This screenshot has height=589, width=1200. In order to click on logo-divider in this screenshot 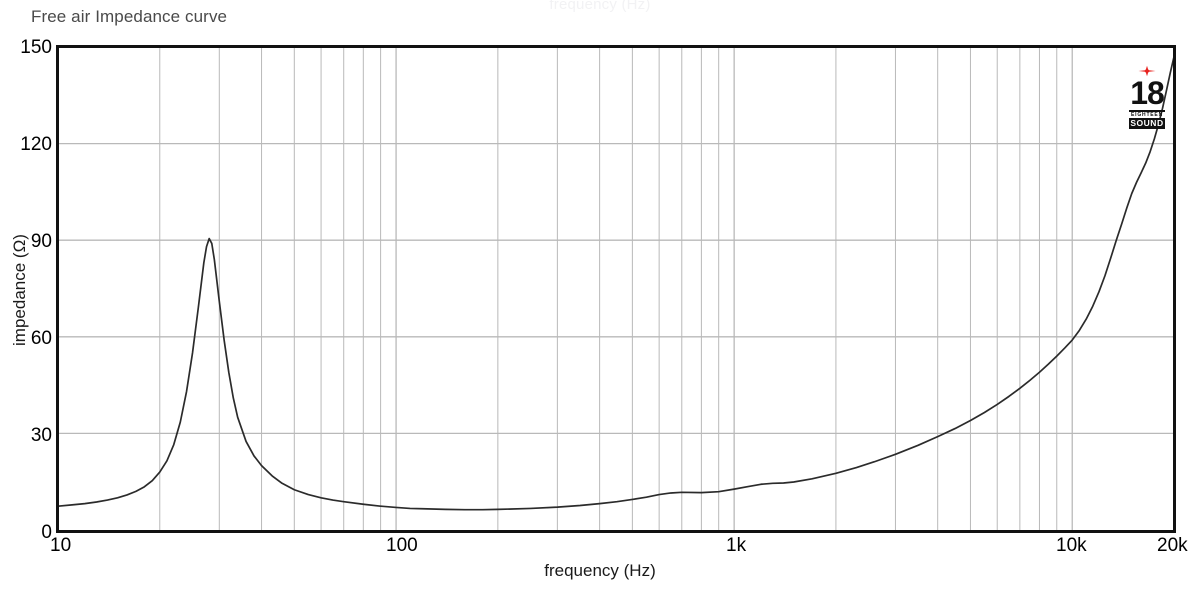, I will do `click(1147, 111)`.